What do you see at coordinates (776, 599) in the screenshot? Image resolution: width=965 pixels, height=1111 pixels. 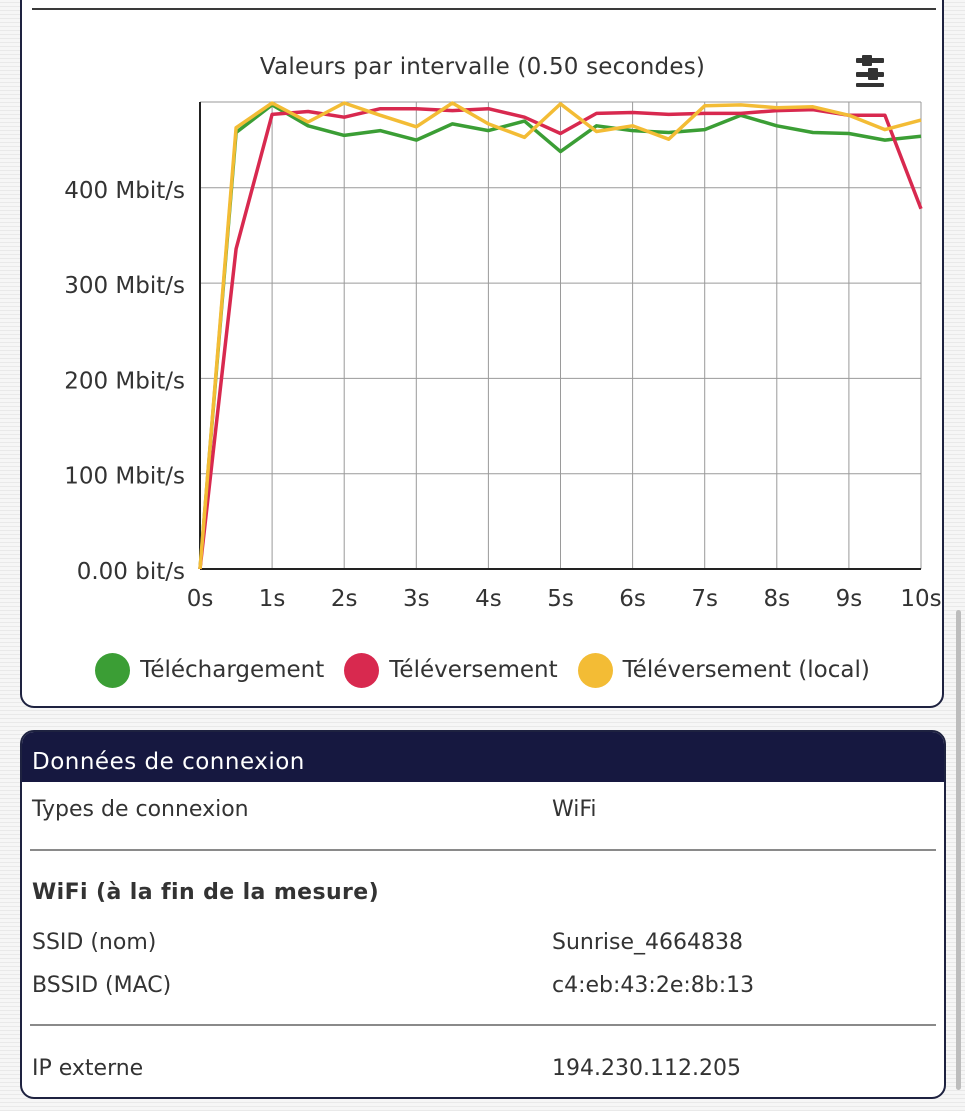 I see `x-tick-label: 8s` at bounding box center [776, 599].